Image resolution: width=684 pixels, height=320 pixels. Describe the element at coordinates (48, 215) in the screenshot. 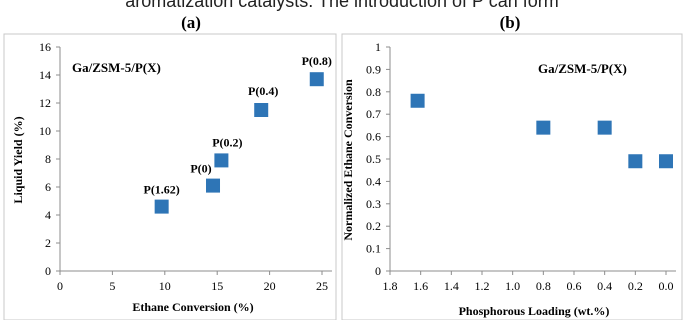

I see `chart-a-ytick-label: 4` at that location.